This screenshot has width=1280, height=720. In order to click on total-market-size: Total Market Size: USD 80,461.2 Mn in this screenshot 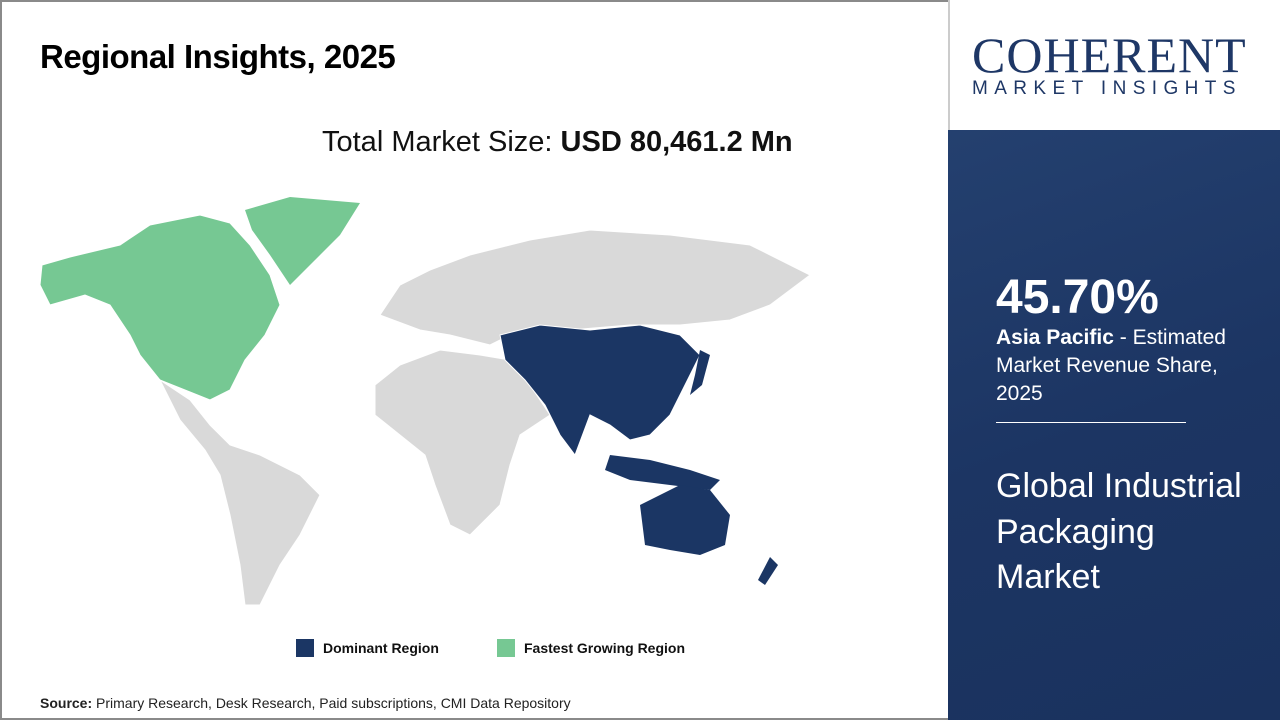, I will do `click(557, 142)`.